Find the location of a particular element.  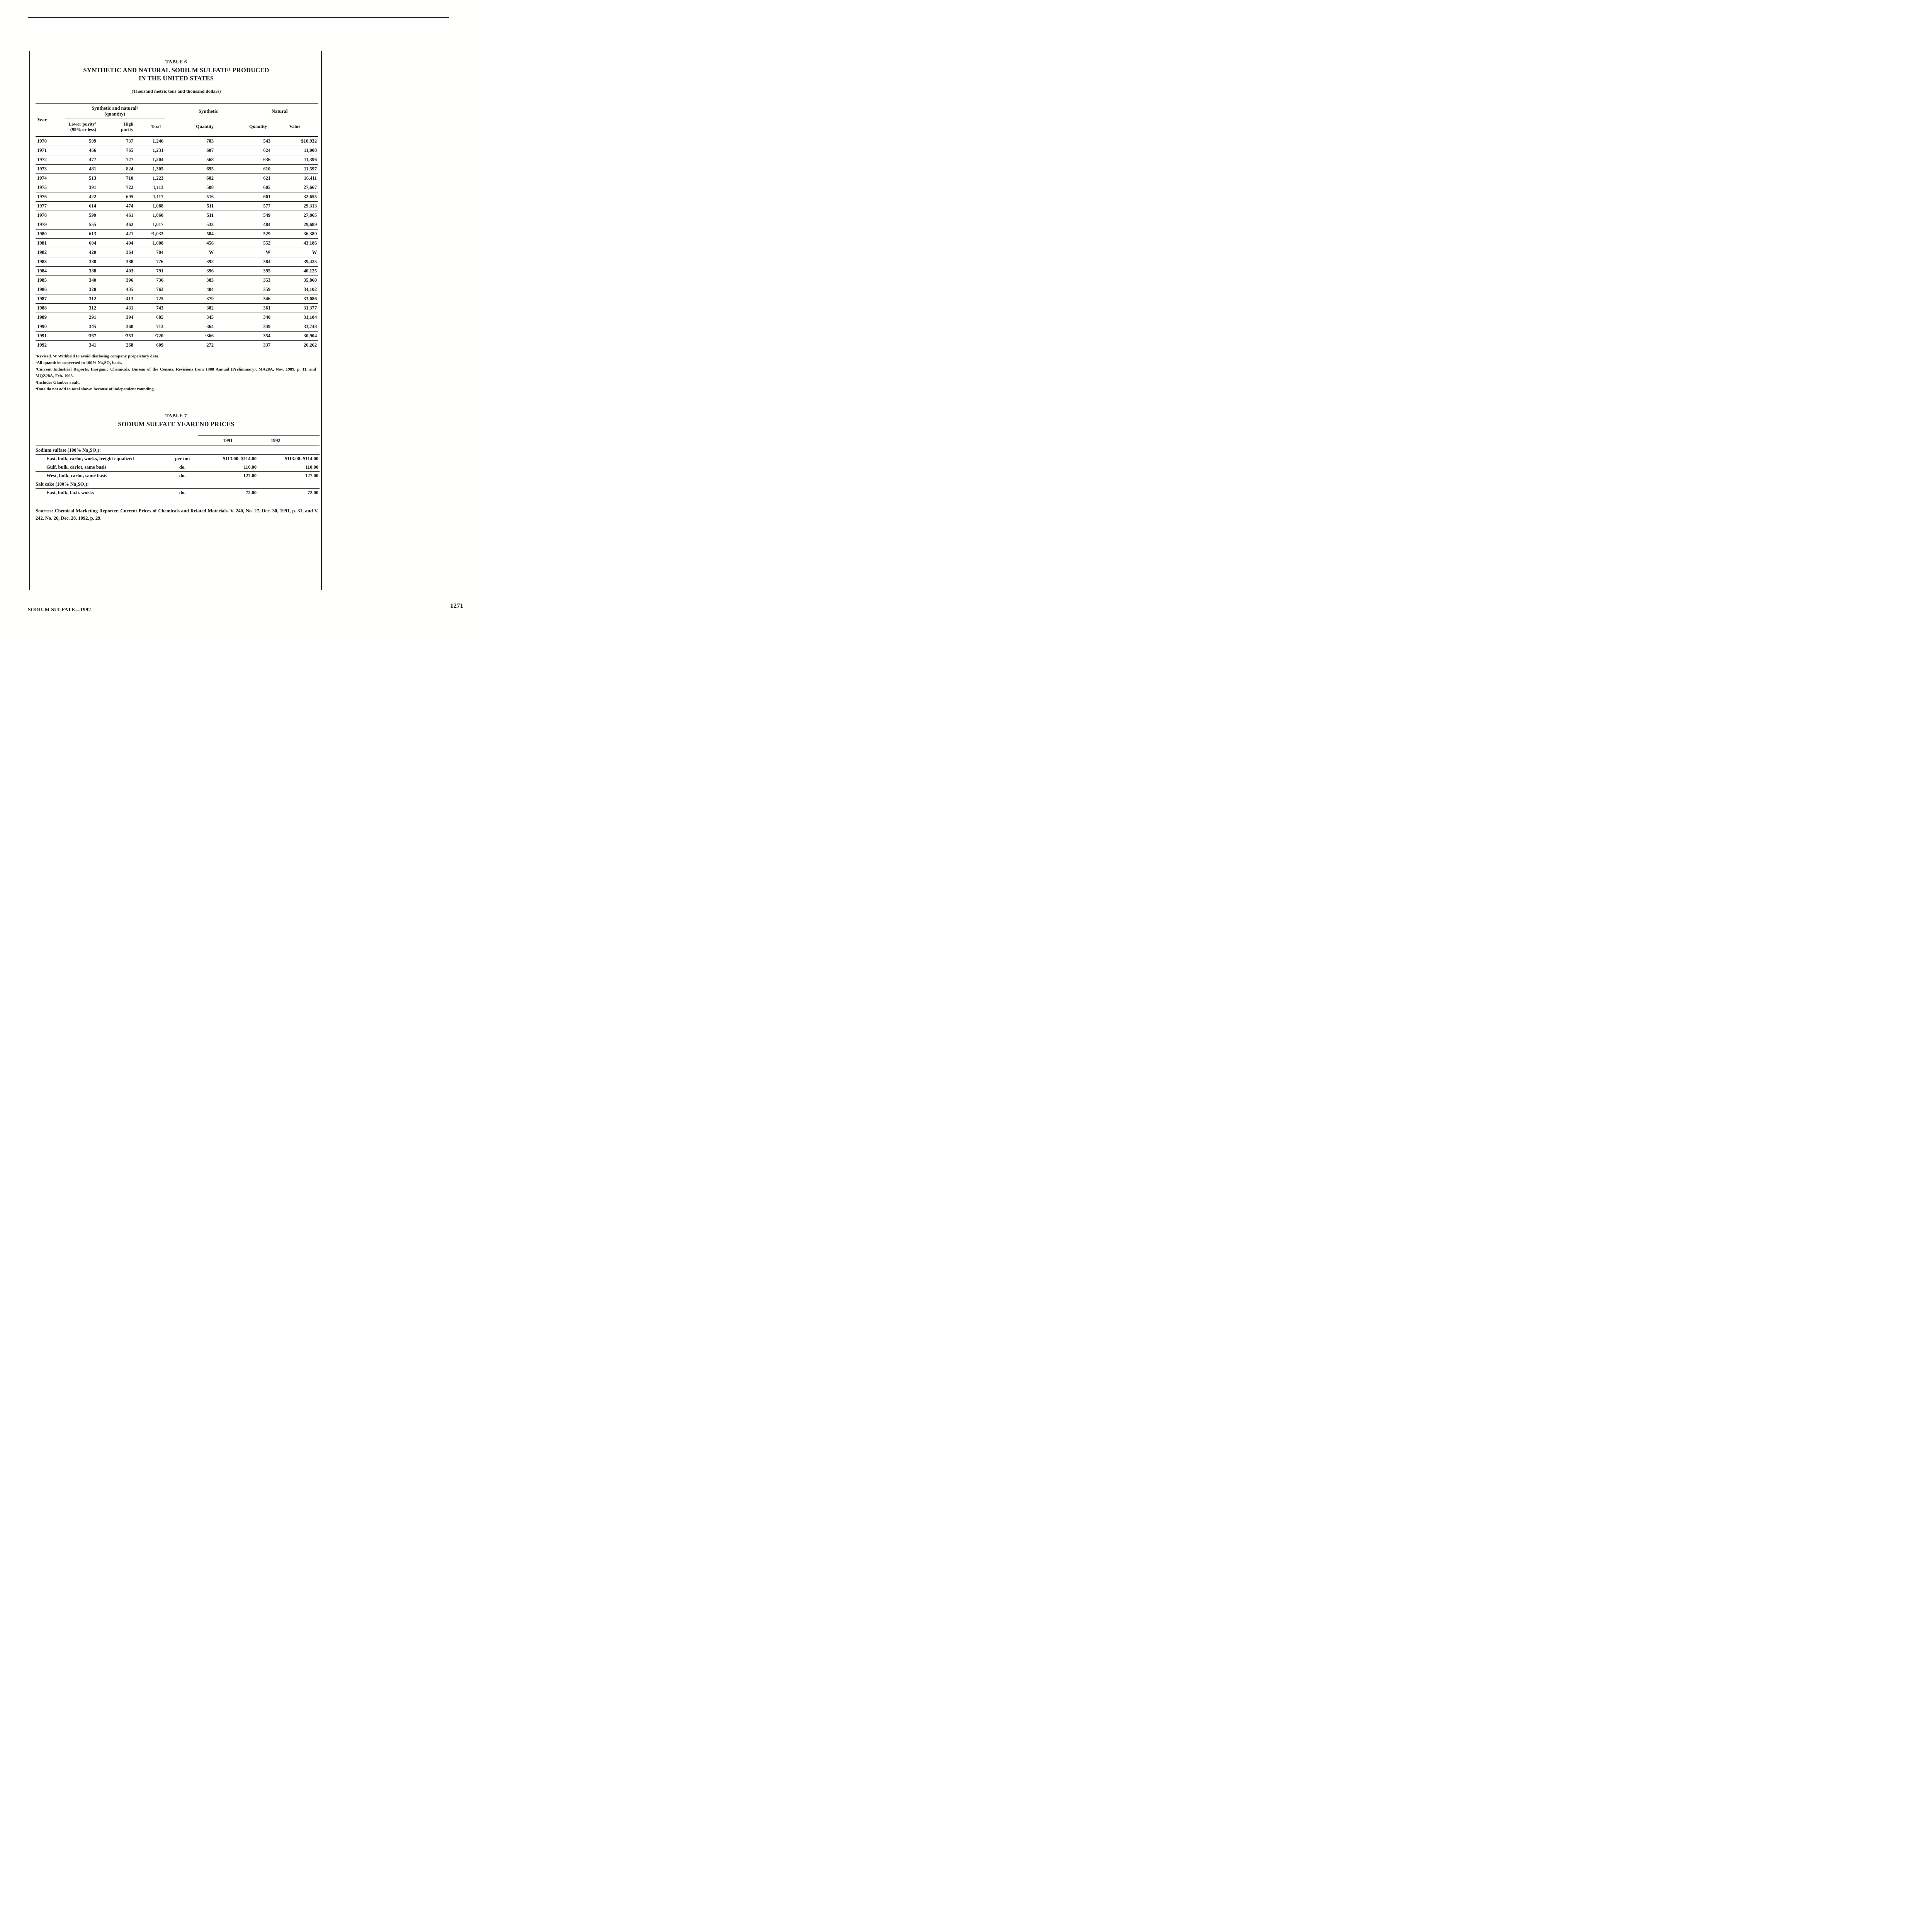

data-cell: 268 is located at coordinates (116, 345).